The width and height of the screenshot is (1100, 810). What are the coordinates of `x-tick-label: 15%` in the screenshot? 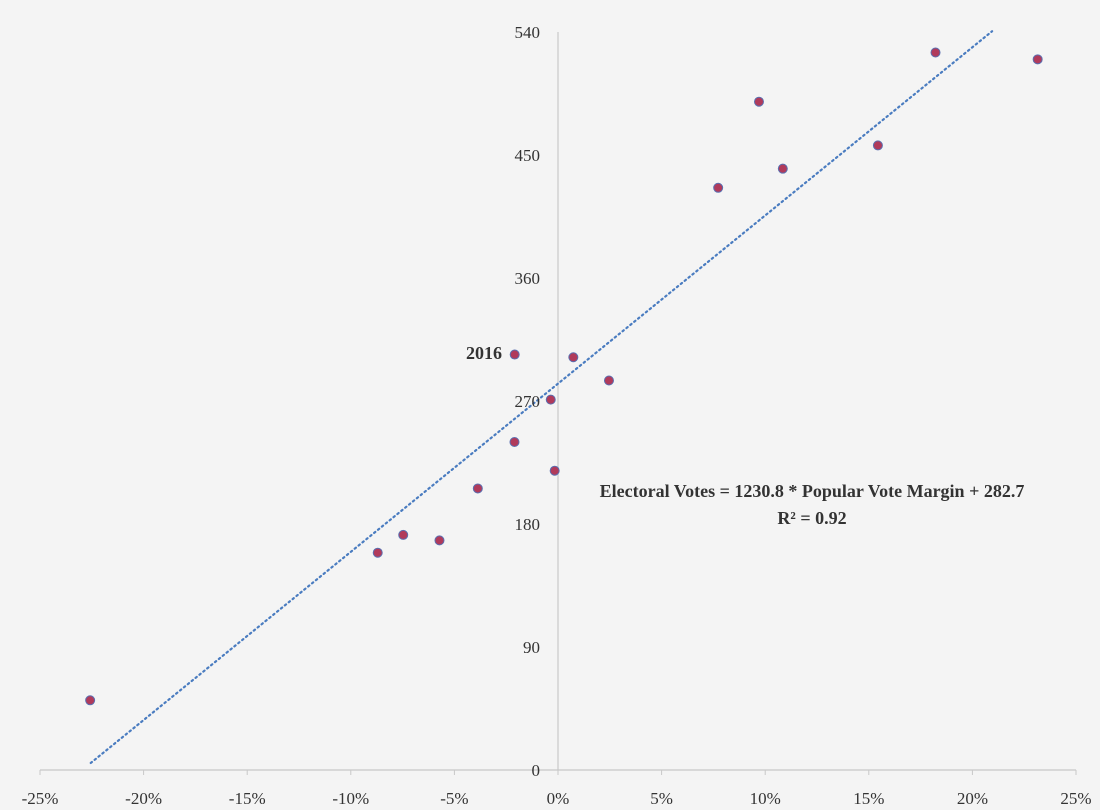 It's located at (868, 798).